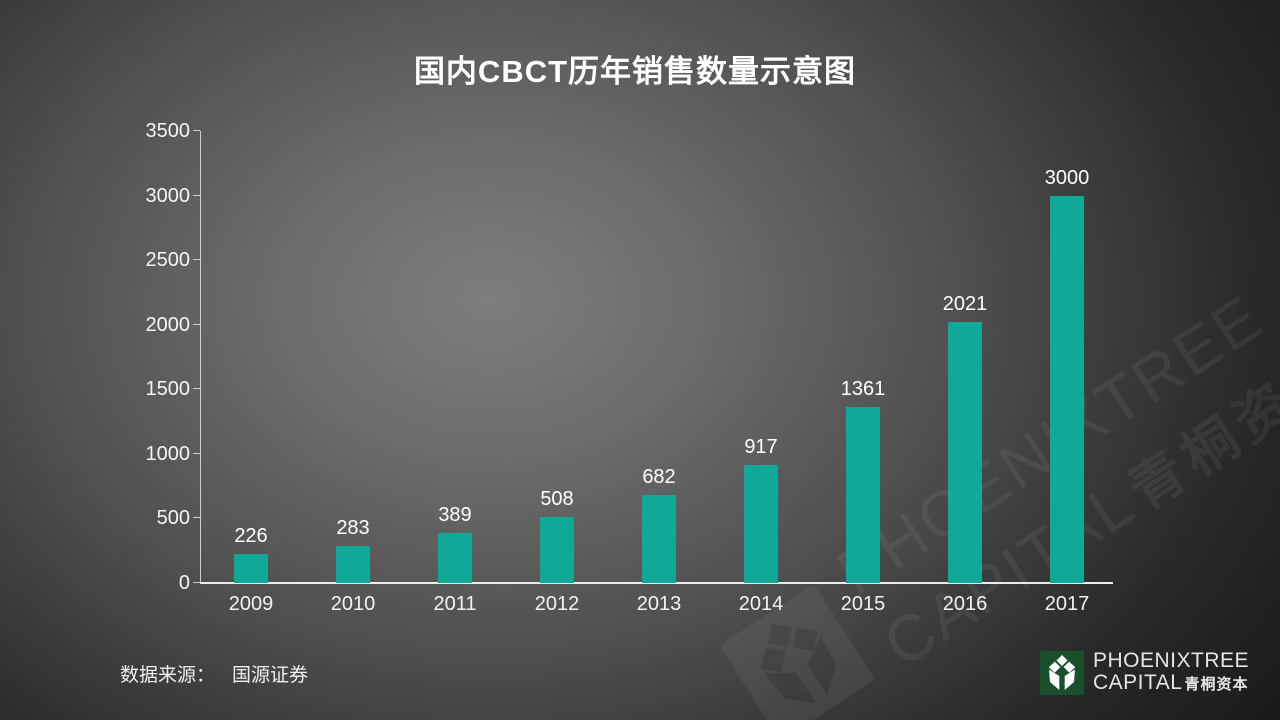 The height and width of the screenshot is (720, 1280). I want to click on y-tick-label: 1500, so click(168, 389).